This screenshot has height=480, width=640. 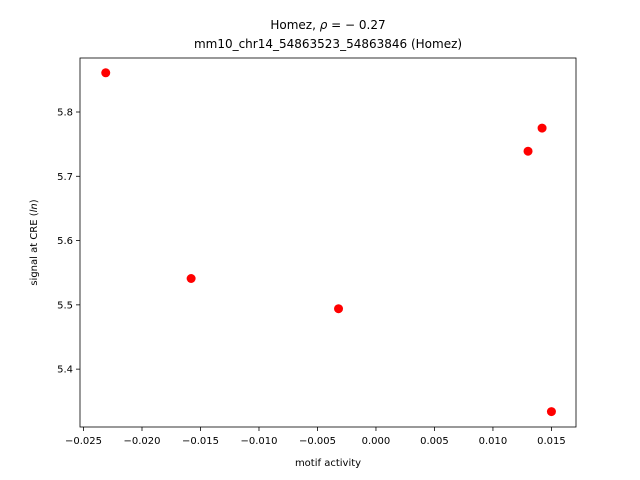 I want to click on y-axis: 5.4 5.5 5.6 5.7 5.8, so click(x=68, y=242).